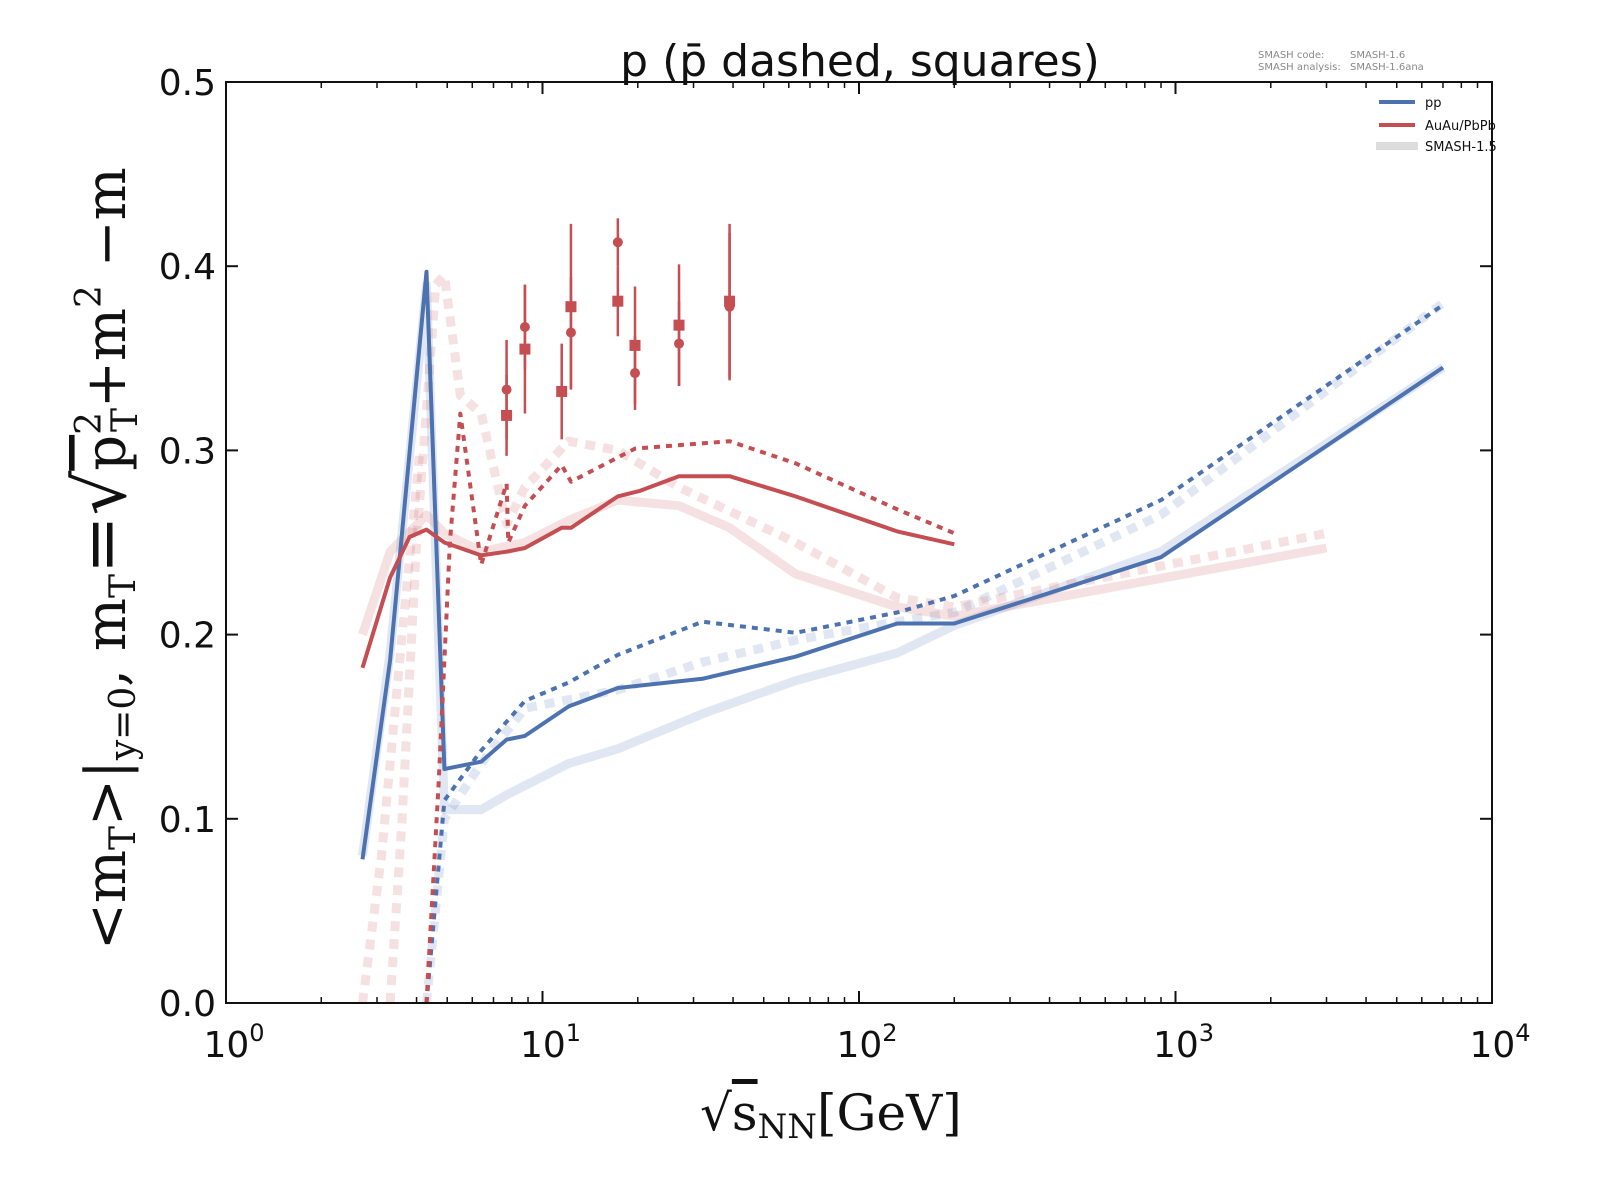  What do you see at coordinates (1461, 147) in the screenshot?
I see `legend-label-smash15: SMASH-1.5` at bounding box center [1461, 147].